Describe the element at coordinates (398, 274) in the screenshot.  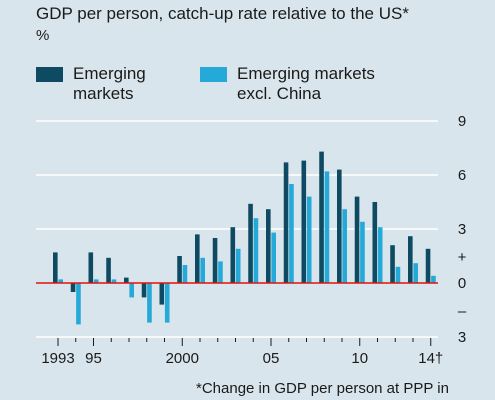
I see `bar-emerging-markets-excl-china-2012` at that location.